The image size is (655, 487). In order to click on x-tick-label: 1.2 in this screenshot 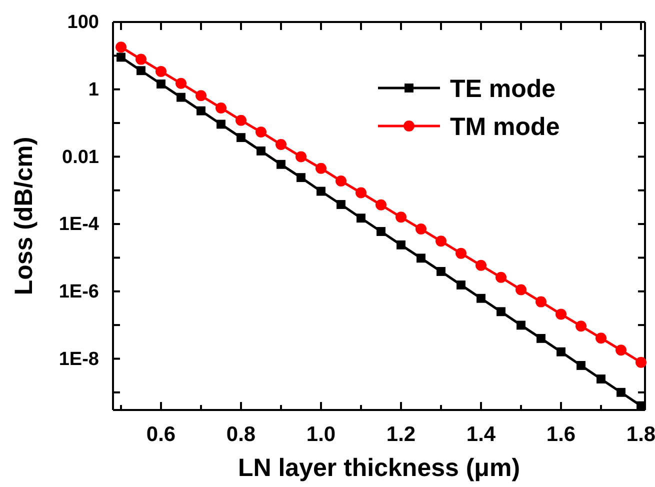, I will do `click(401, 434)`.